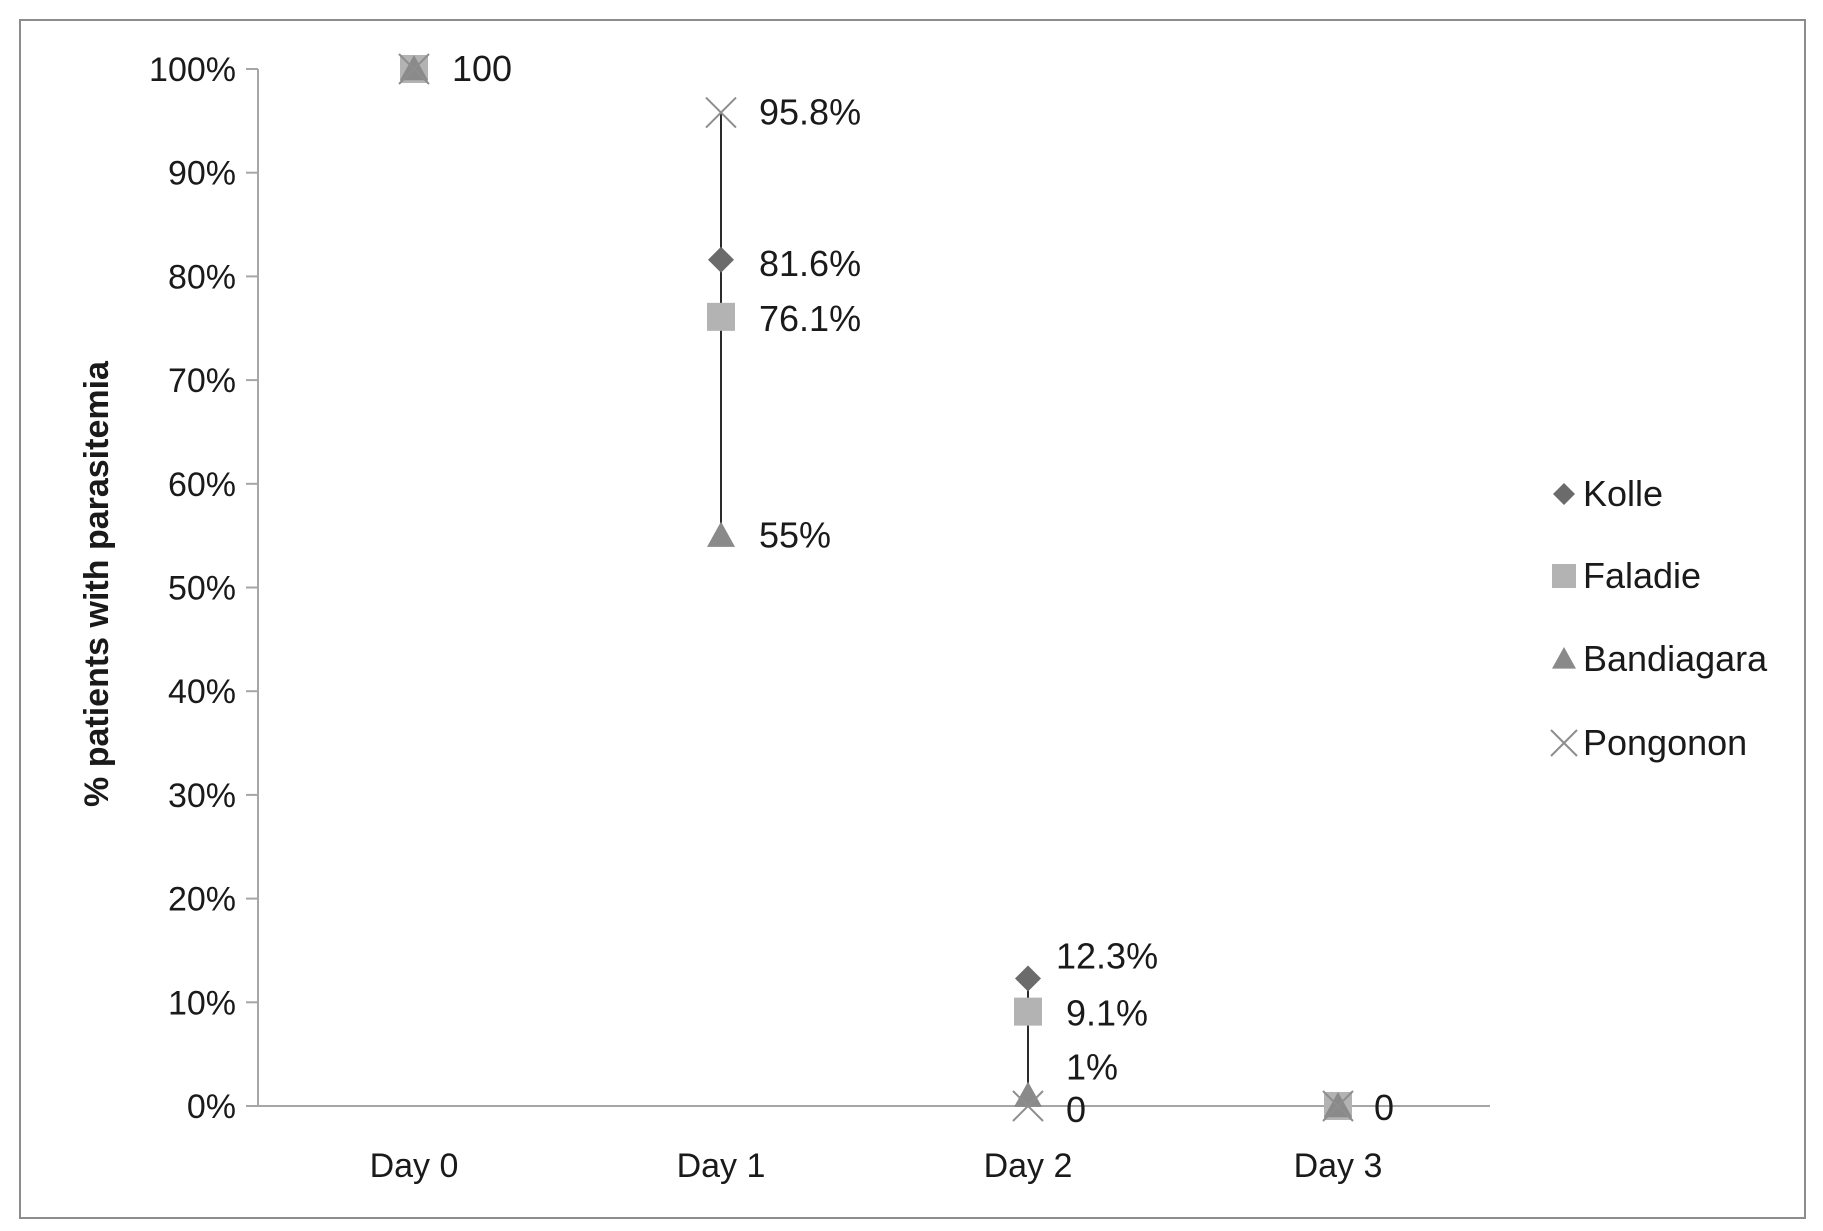 This screenshot has height=1231, width=1823. I want to click on y-tick-label: 60%, so click(202, 485).